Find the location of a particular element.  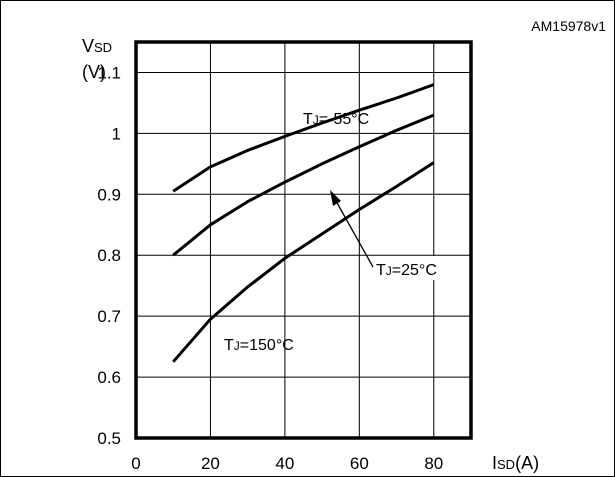

series-label-tj-minus55: TJ=-55°C is located at coordinates (336, 119).